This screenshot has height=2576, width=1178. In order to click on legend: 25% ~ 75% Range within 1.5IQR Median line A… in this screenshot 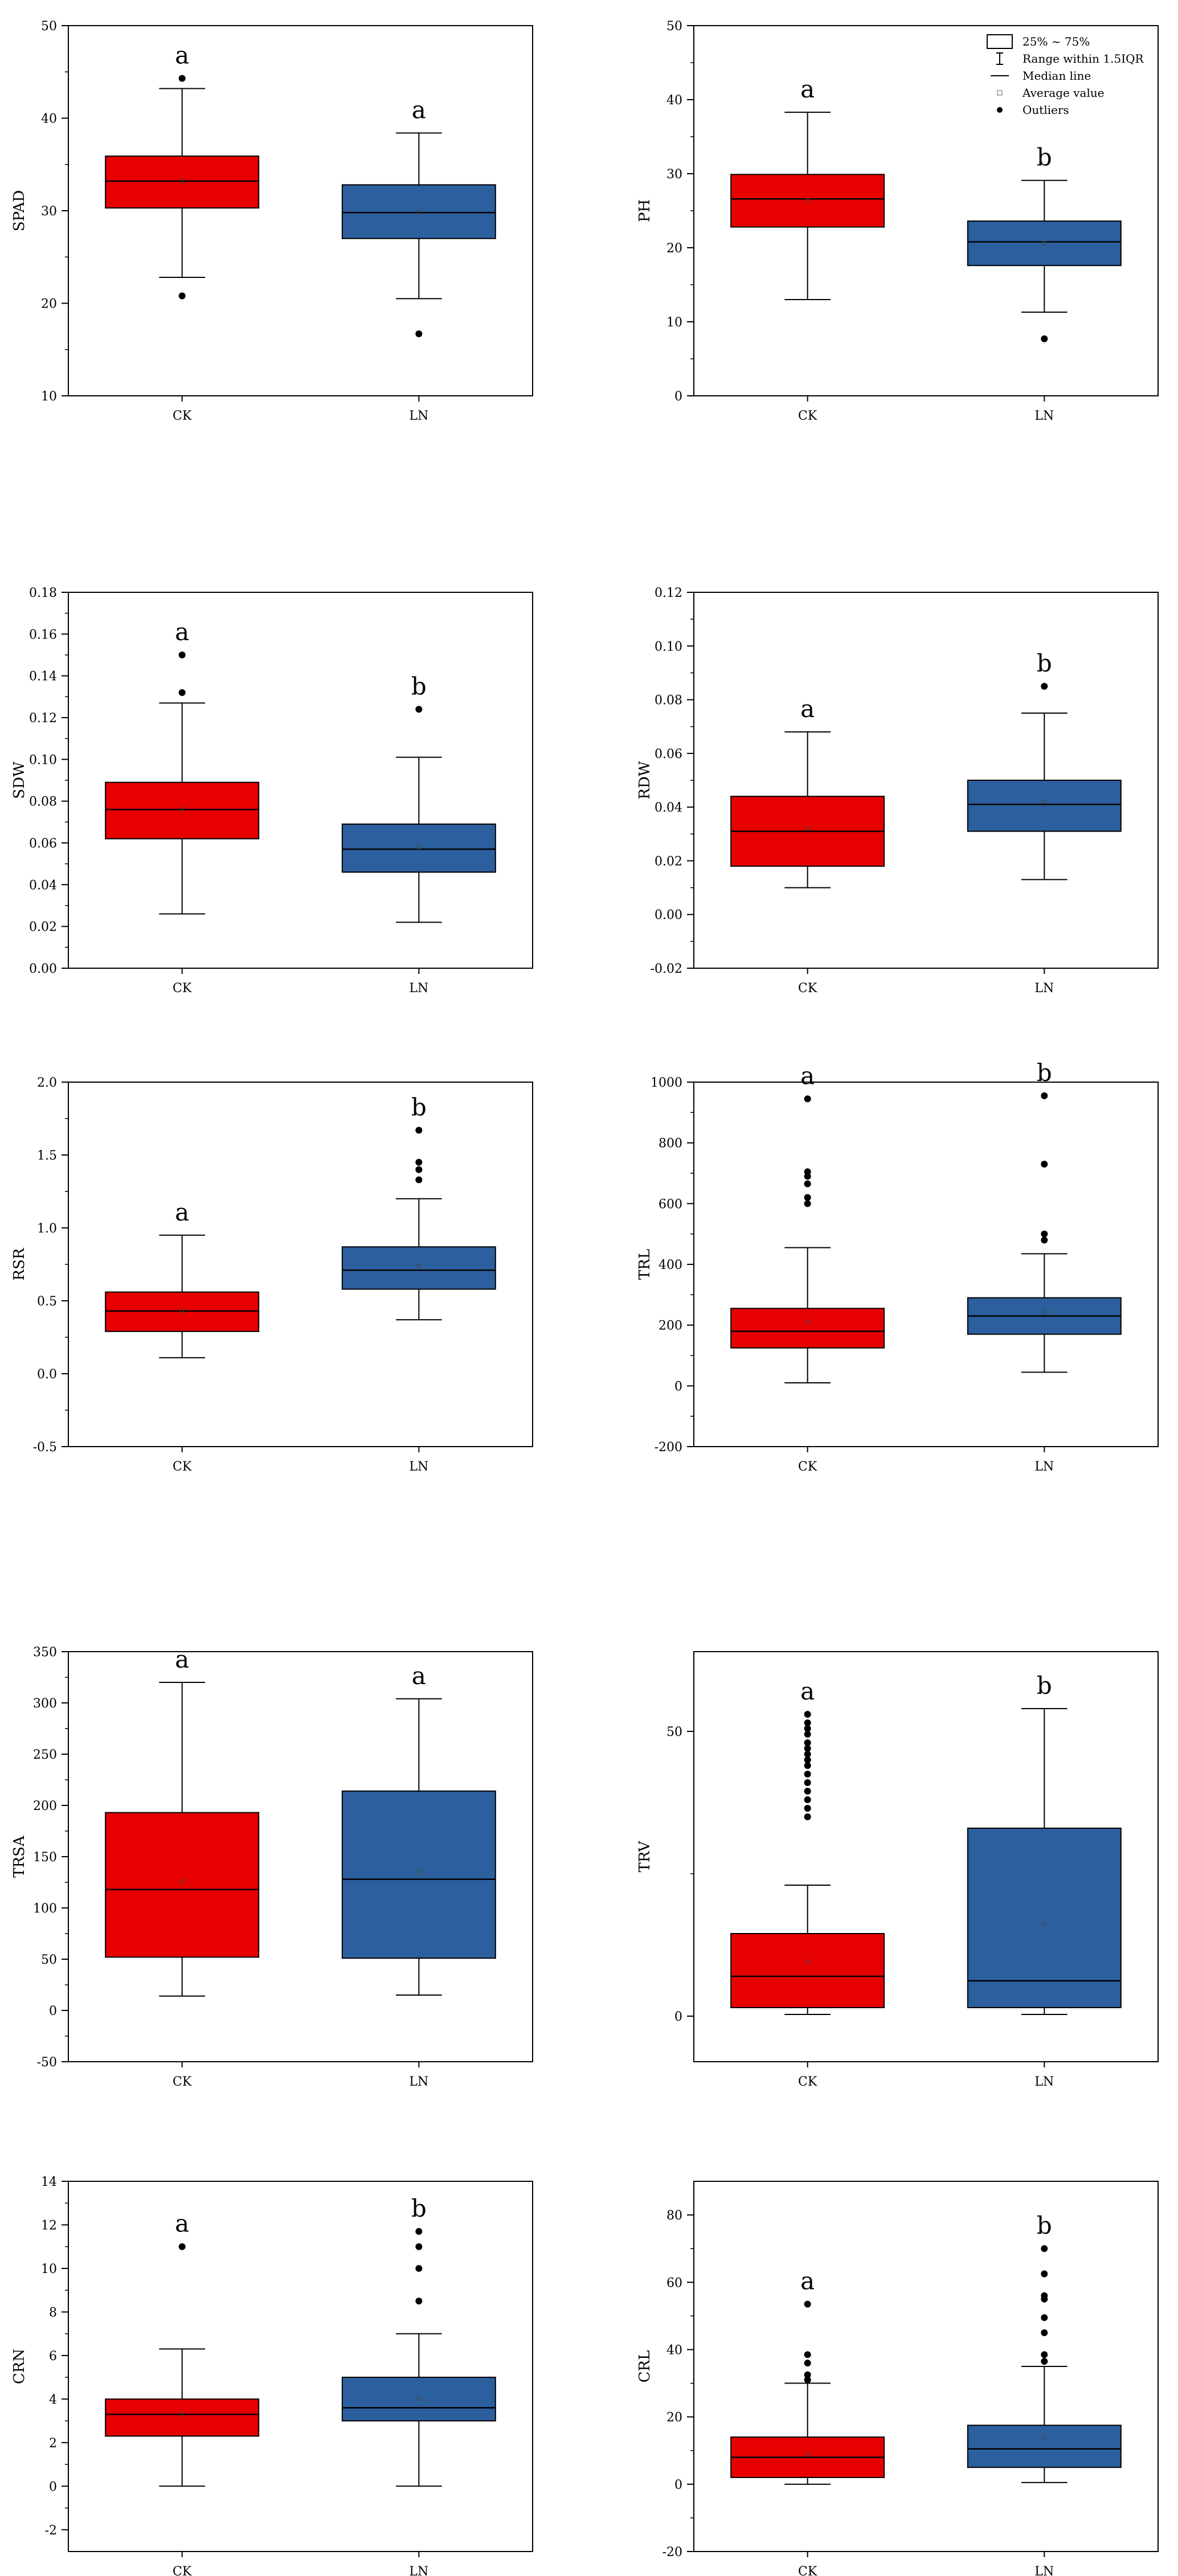, I will do `click(1065, 75)`.